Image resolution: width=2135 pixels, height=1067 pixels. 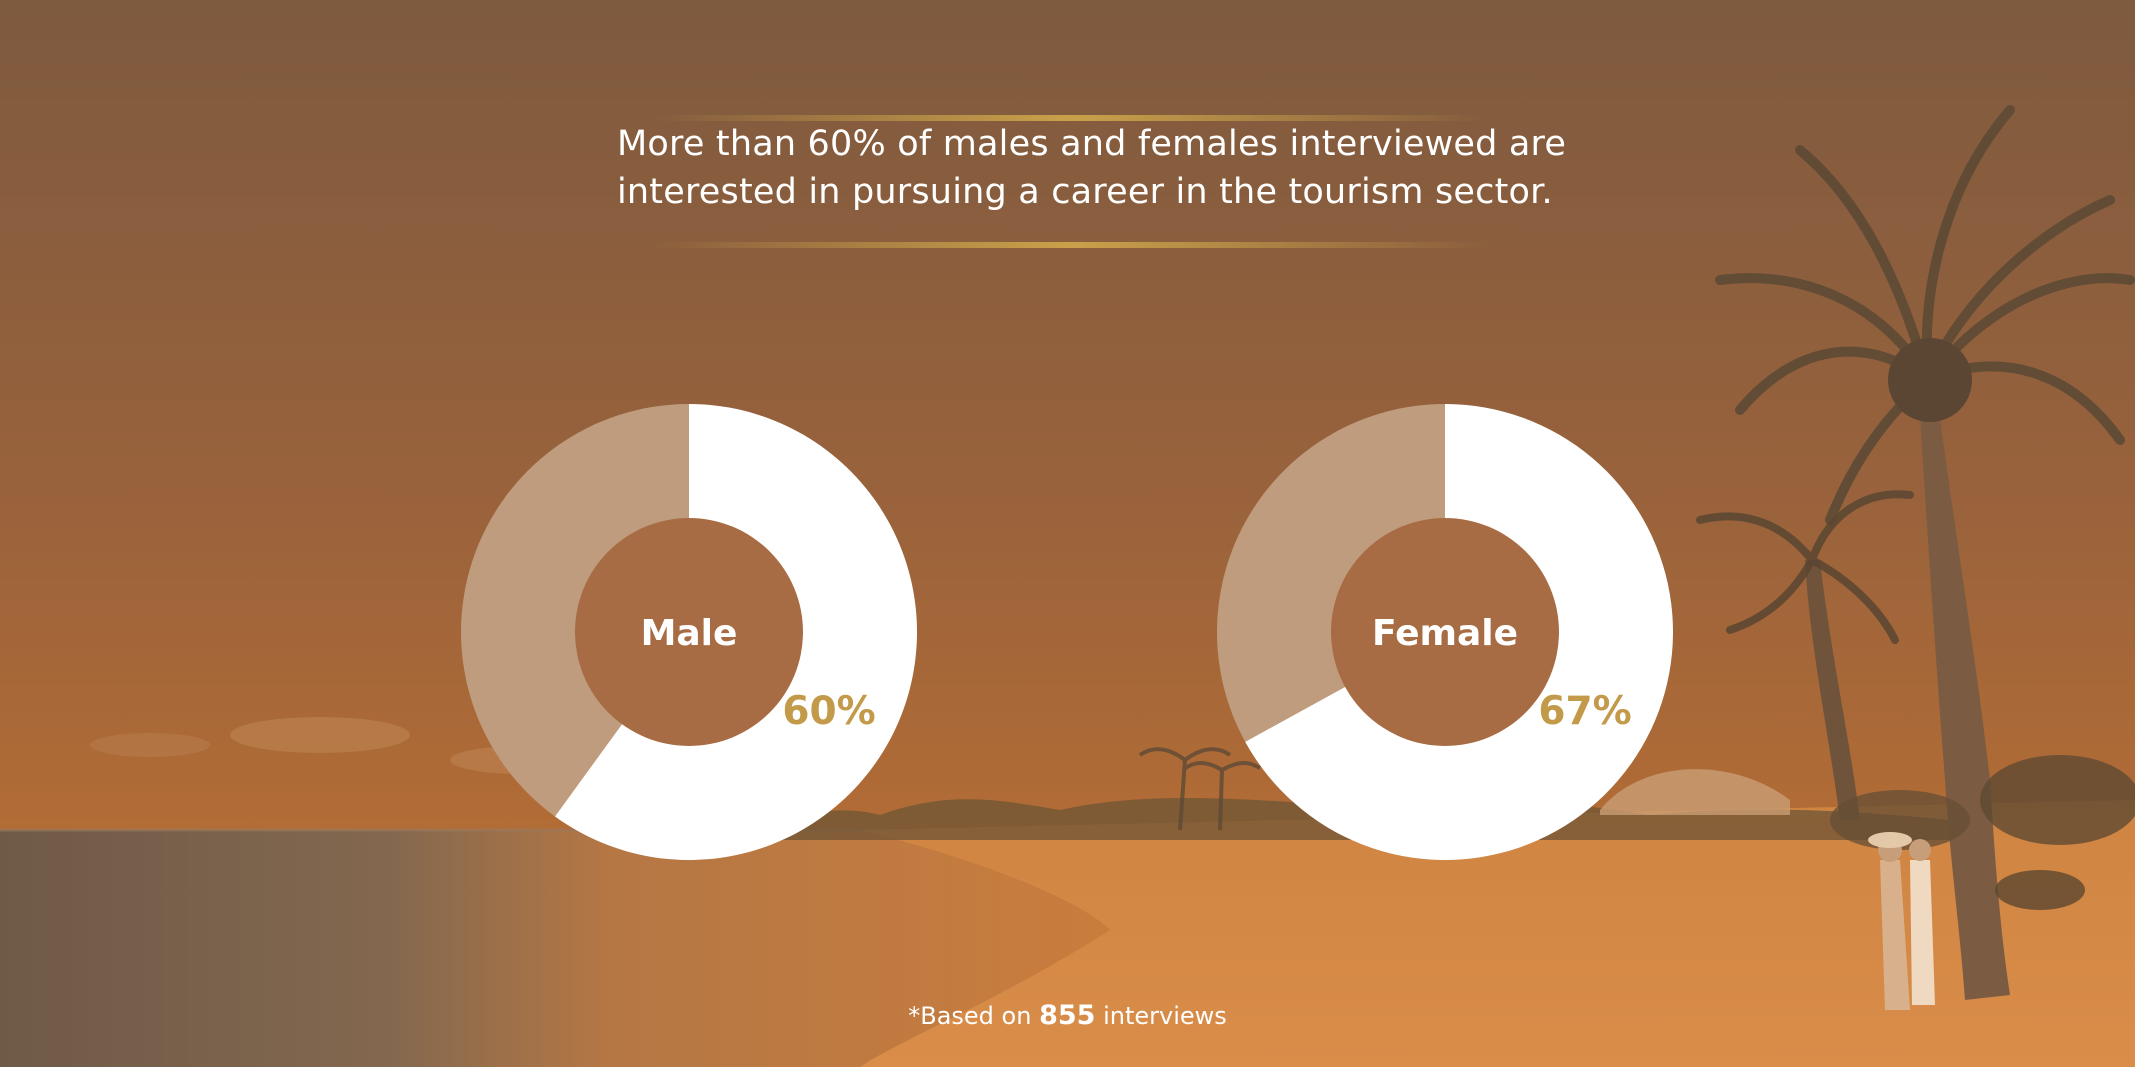 I want to click on donut-chart-female: Female 67%, so click(x=1444, y=632).